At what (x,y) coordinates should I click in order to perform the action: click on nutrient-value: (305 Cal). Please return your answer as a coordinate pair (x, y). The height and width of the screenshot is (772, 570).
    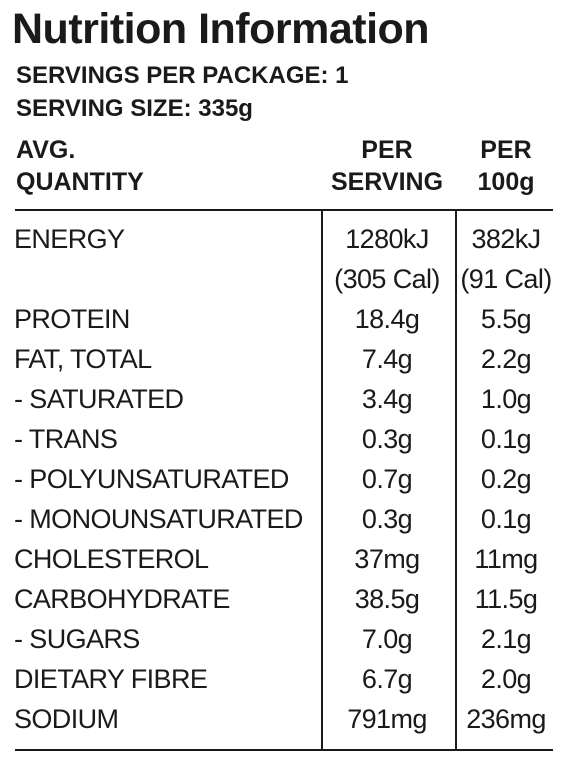
    Looking at the image, I should click on (387, 279).